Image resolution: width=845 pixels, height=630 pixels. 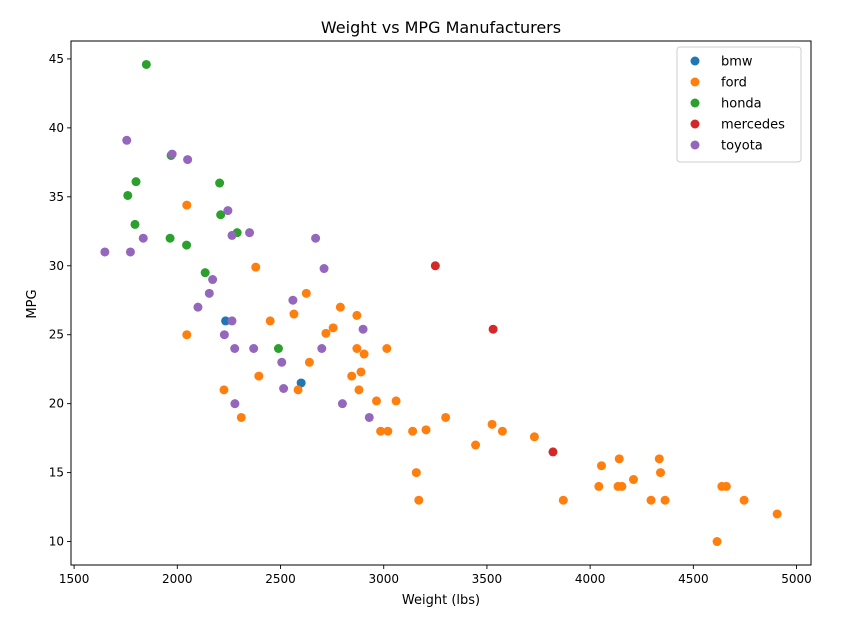 What do you see at coordinates (734, 83) in the screenshot?
I see `legend-label-ford: ford` at bounding box center [734, 83].